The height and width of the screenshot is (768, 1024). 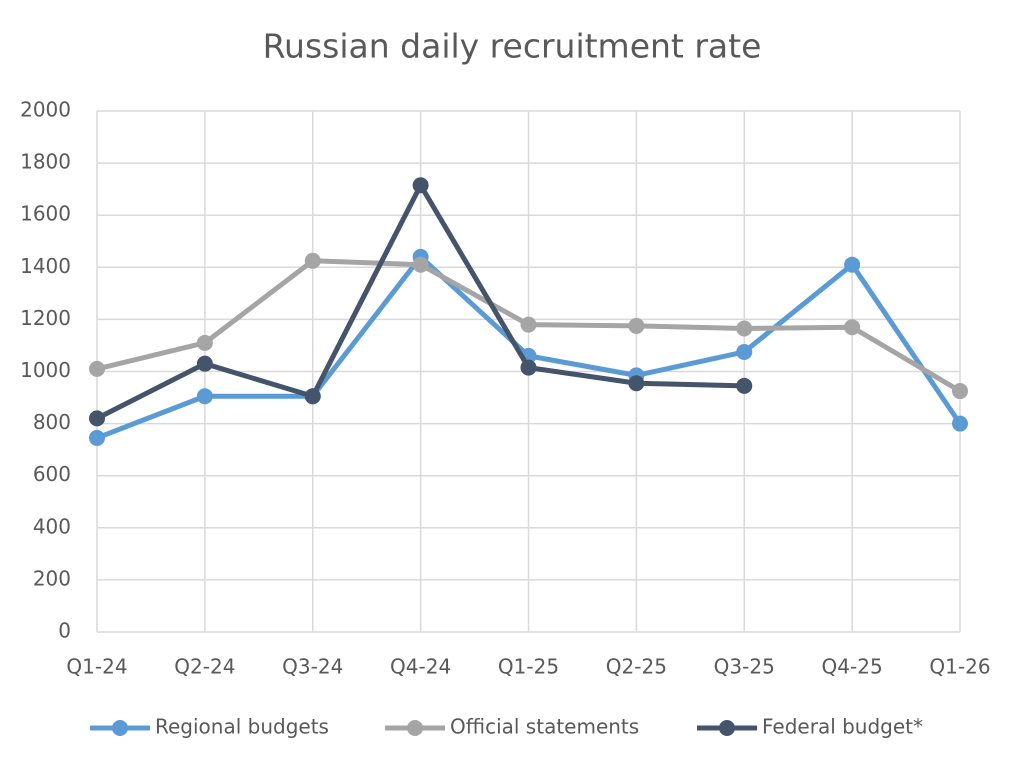 I want to click on legend-label: Official statements, so click(x=544, y=727).